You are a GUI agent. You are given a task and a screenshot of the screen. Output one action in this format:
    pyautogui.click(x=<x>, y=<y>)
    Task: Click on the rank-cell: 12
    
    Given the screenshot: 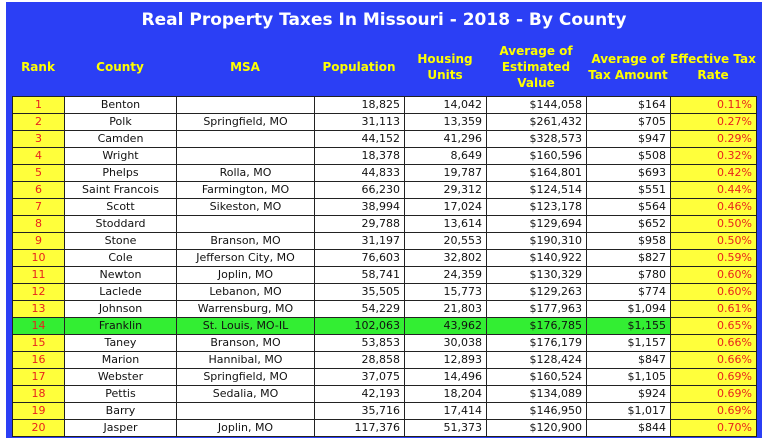 What is the action you would take?
    pyautogui.click(x=38, y=292)
    